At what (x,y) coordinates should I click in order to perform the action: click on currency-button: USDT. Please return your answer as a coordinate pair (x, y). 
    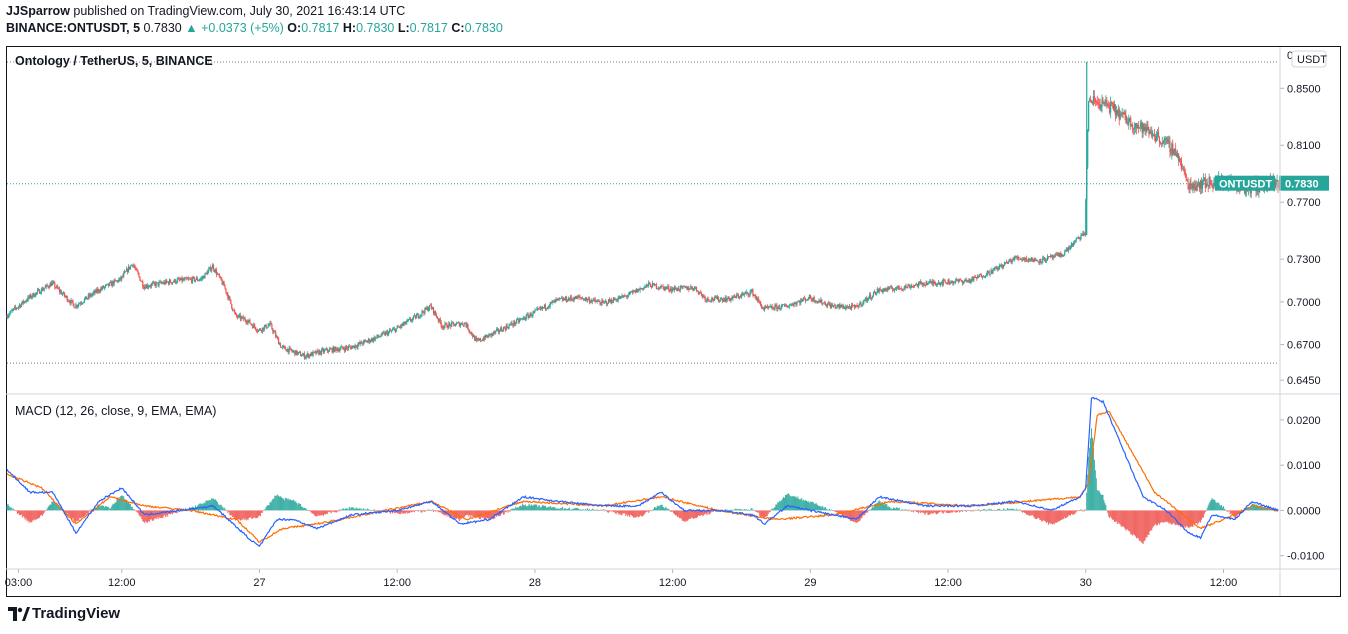
    Looking at the image, I should click on (1309, 59).